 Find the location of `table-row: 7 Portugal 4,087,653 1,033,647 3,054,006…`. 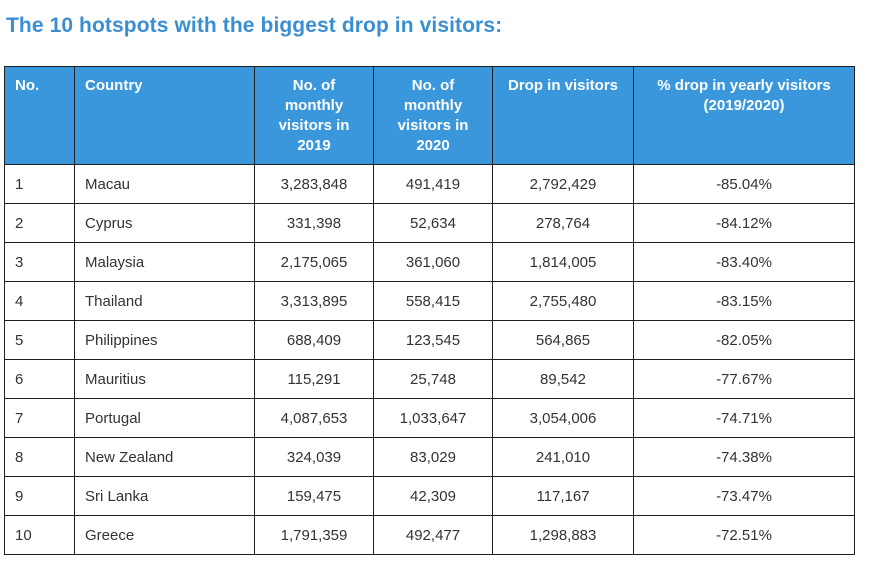

table-row: 7 Portugal 4,087,653 1,033,647 3,054,006… is located at coordinates (429, 418).